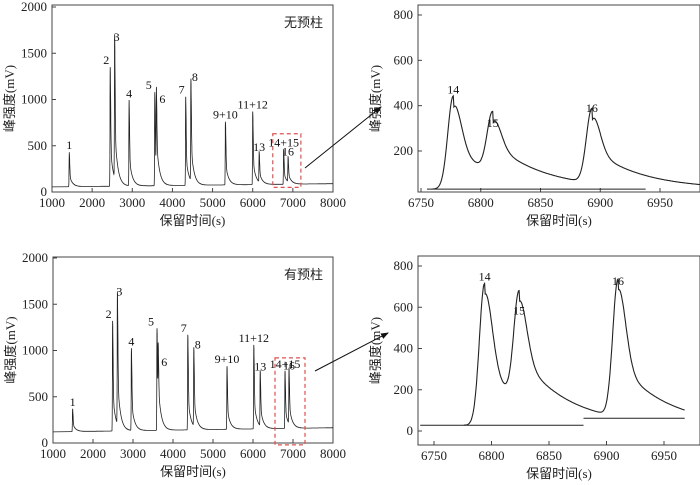  Describe the element at coordinates (346, 239) in the screenshot. I see `zoom-arrows` at that location.